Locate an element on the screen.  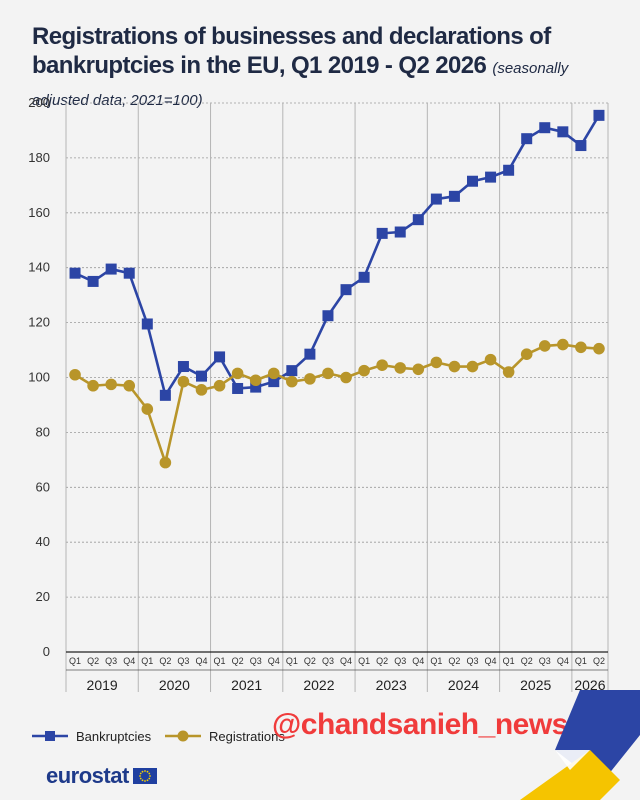
y-tick-label-40: 40 is located at coordinates (43, 541).